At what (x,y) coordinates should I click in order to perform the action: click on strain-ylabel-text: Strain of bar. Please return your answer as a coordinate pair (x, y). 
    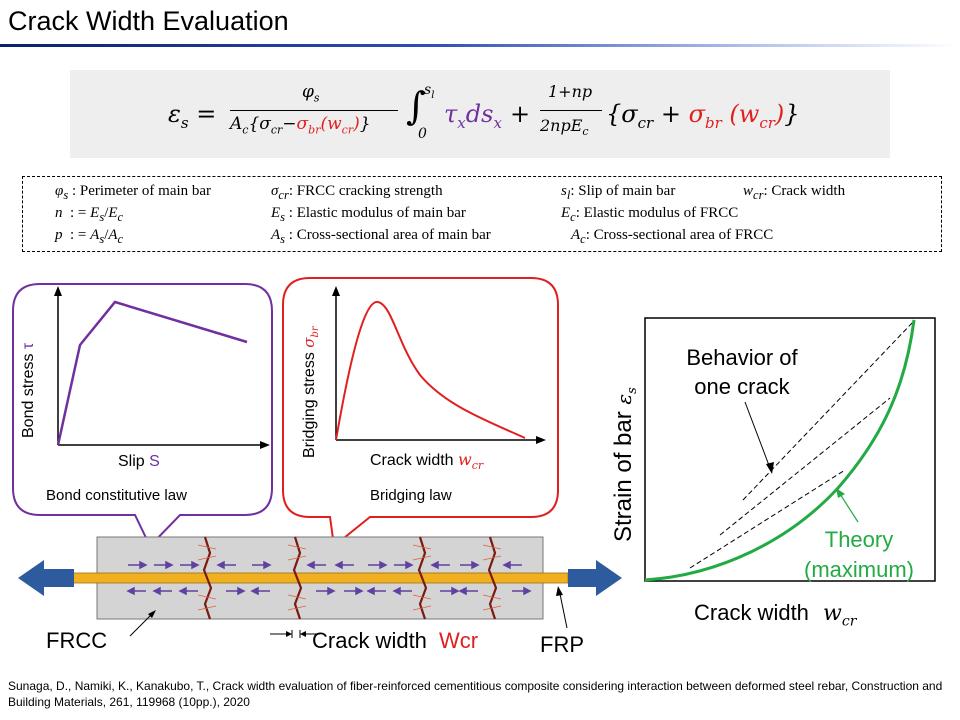
    Looking at the image, I should click on (623, 476).